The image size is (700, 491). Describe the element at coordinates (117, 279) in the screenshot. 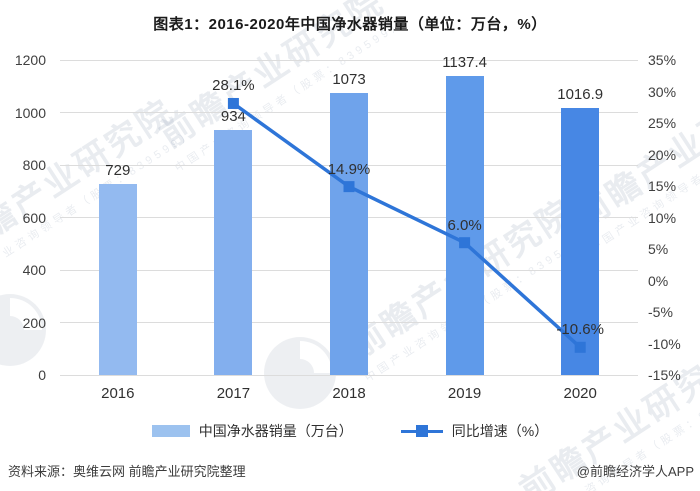

I see `bar-2016` at that location.